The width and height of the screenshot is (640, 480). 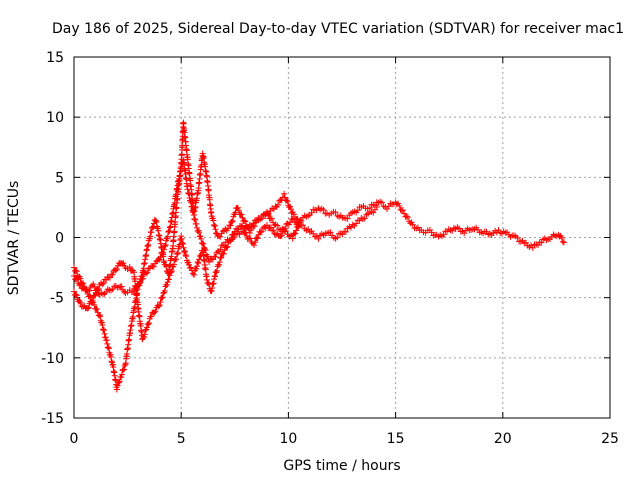 I want to click on series-points, so click(x=186, y=279).